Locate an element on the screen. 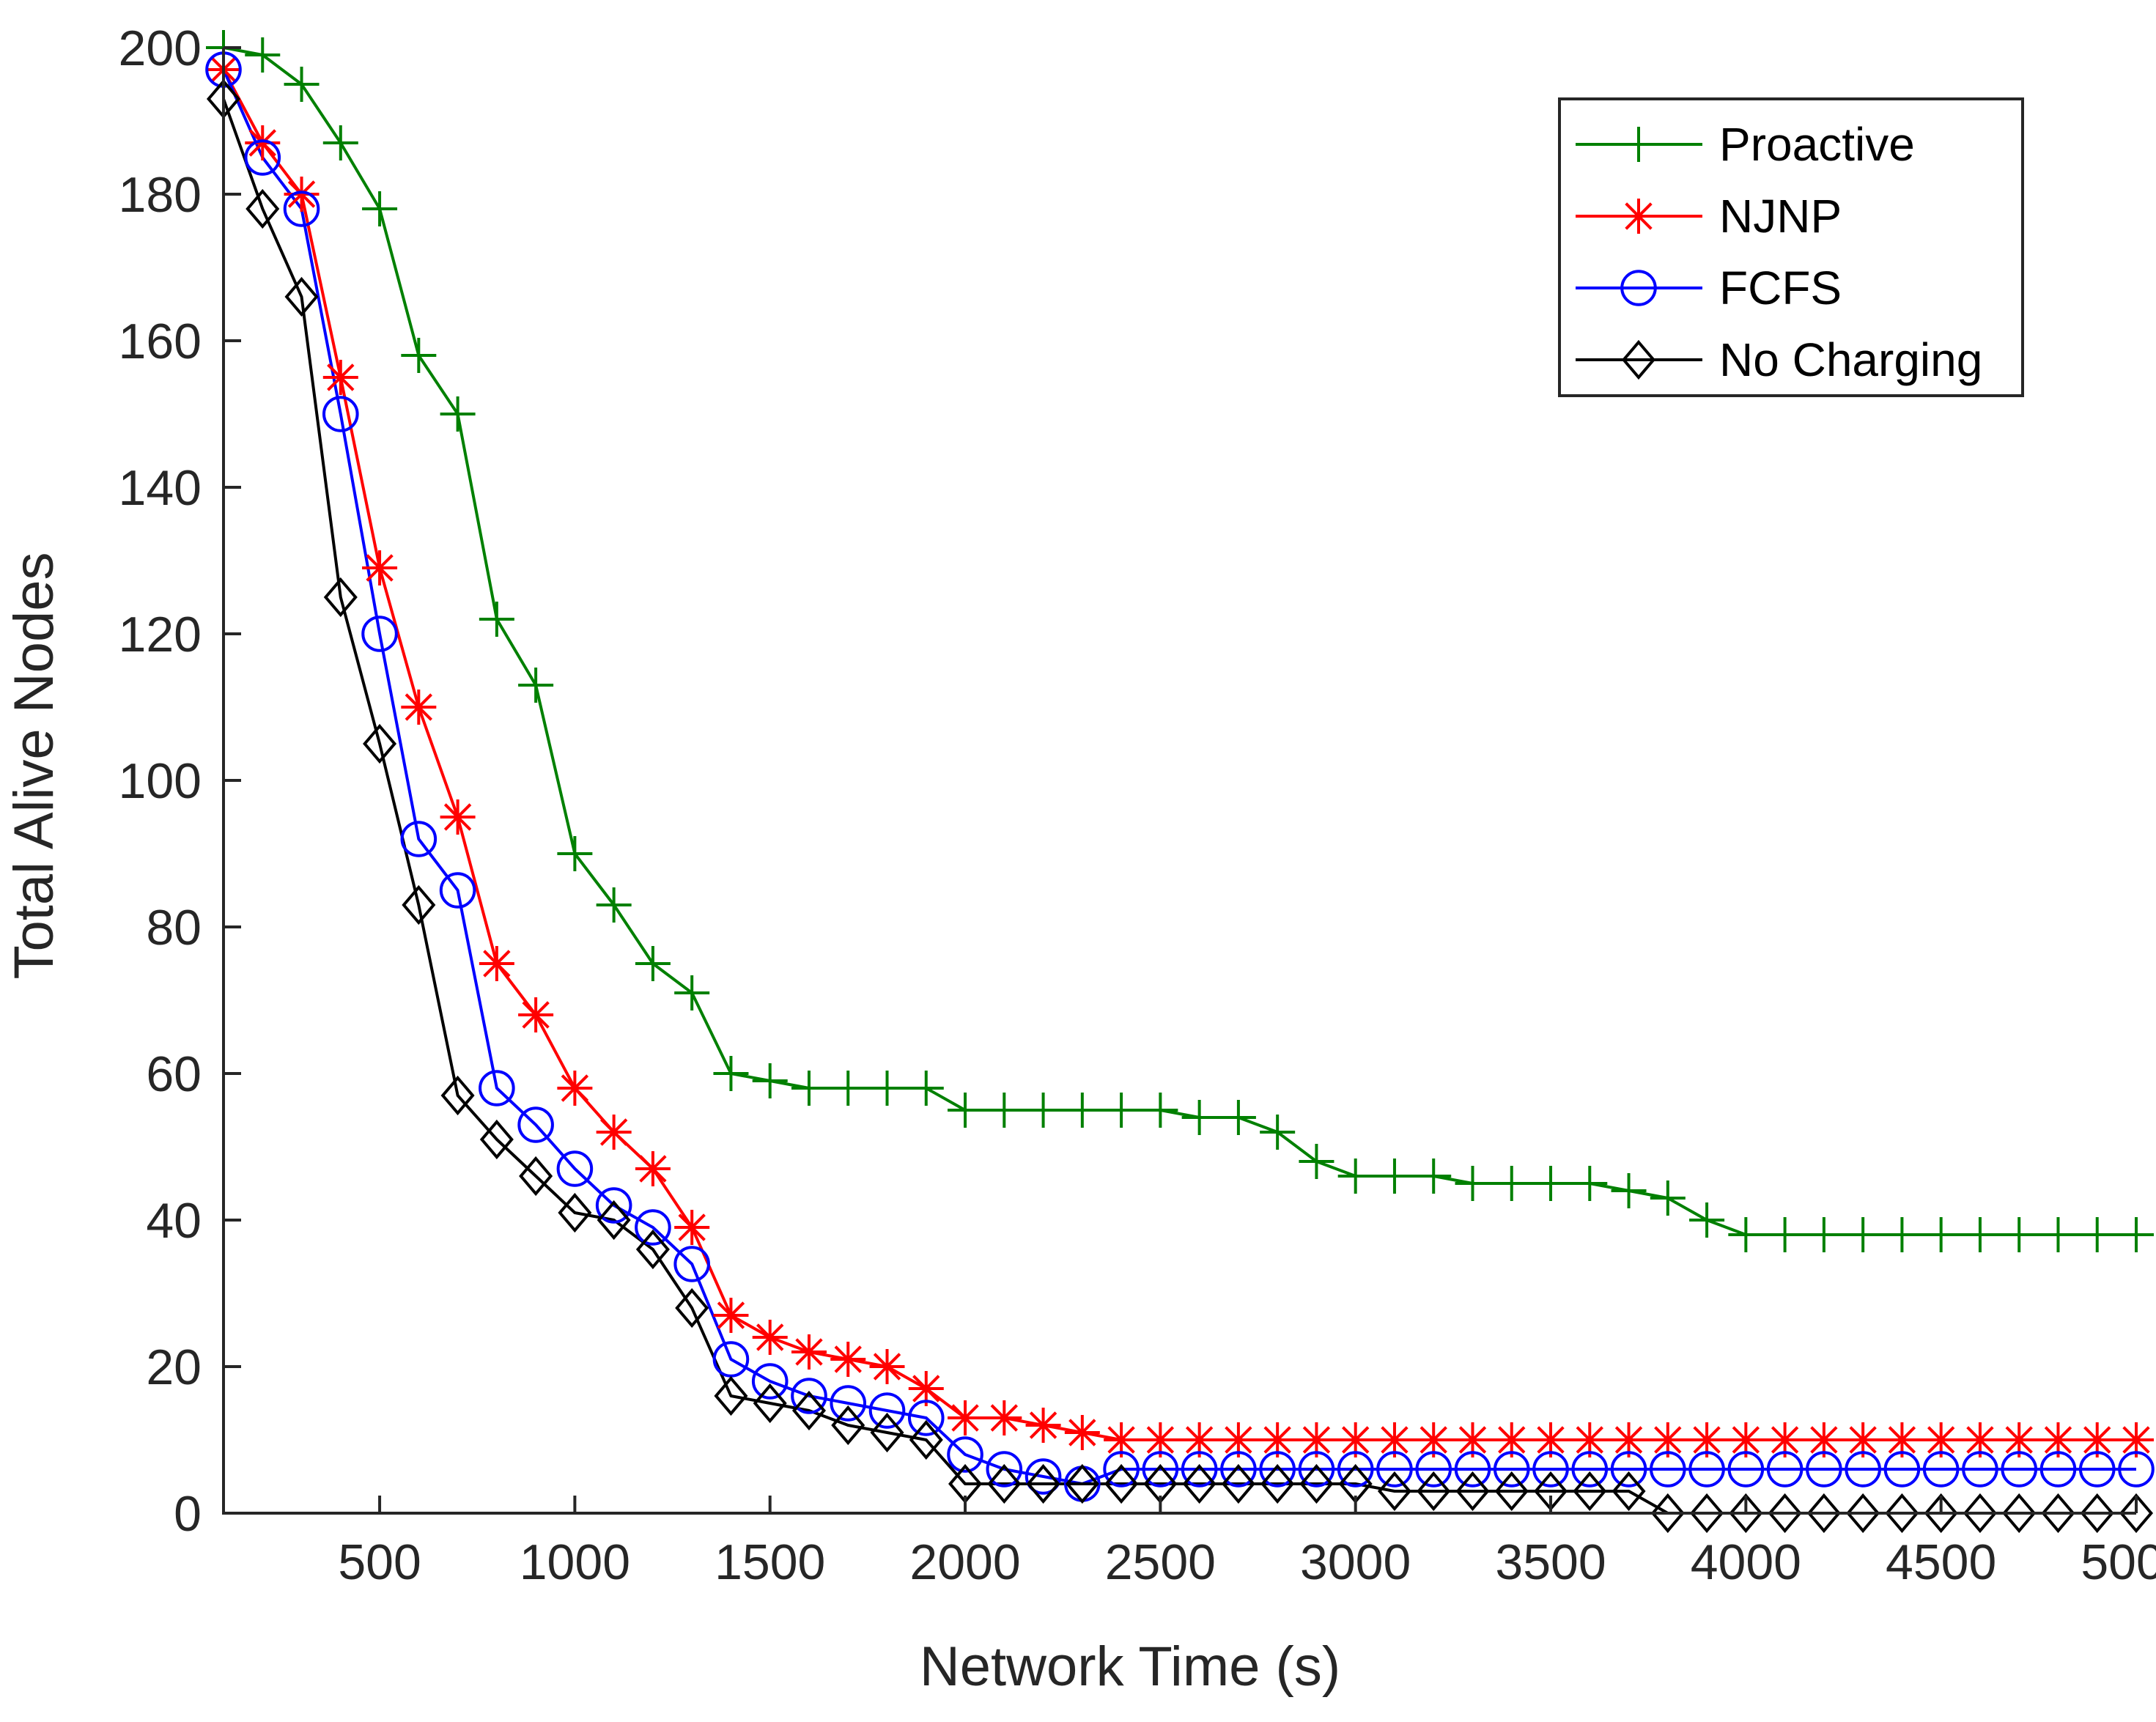 The image size is (2156, 1722). y-tick-label: 160 is located at coordinates (160, 341).